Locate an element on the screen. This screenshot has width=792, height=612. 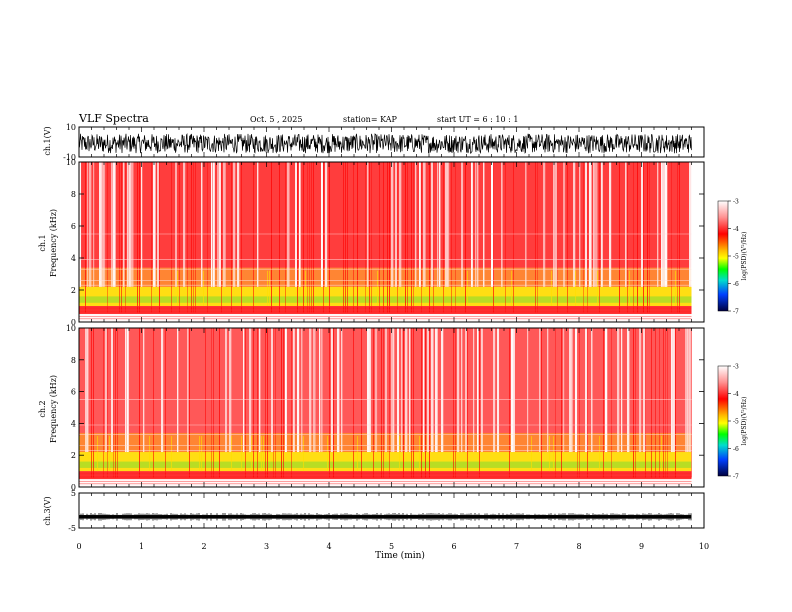
ch3-waveform-frame is located at coordinates (391, 510).